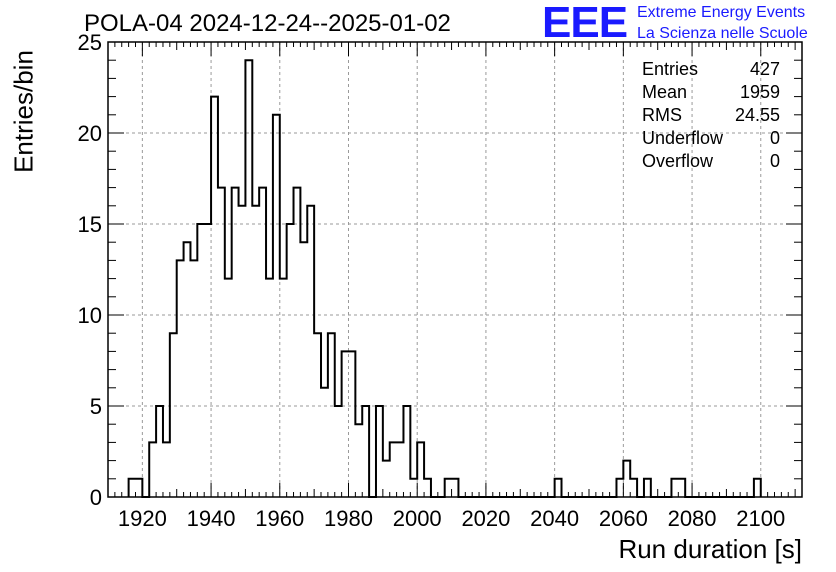 The image size is (836, 572). Describe the element at coordinates (554, 518) in the screenshot. I see `x-tick-label: 2040` at that location.